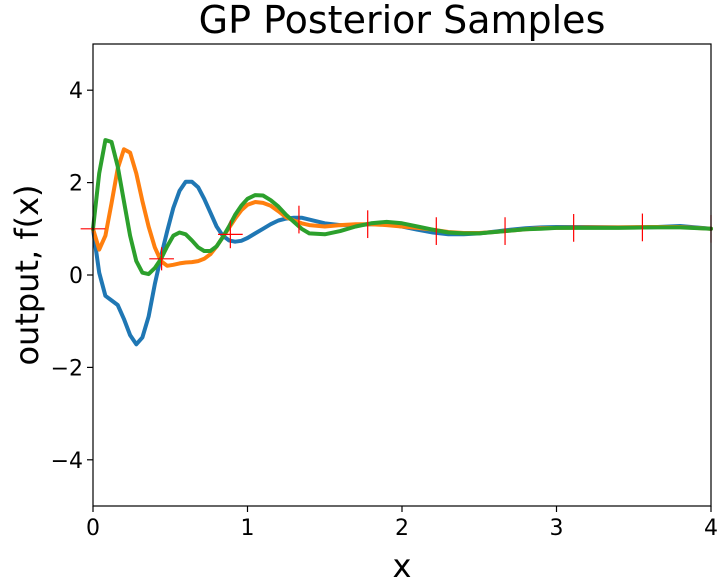 Image resolution: width=720 pixels, height=584 pixels. What do you see at coordinates (396, 238) in the screenshot?
I see `observation-errorbars` at bounding box center [396, 238].